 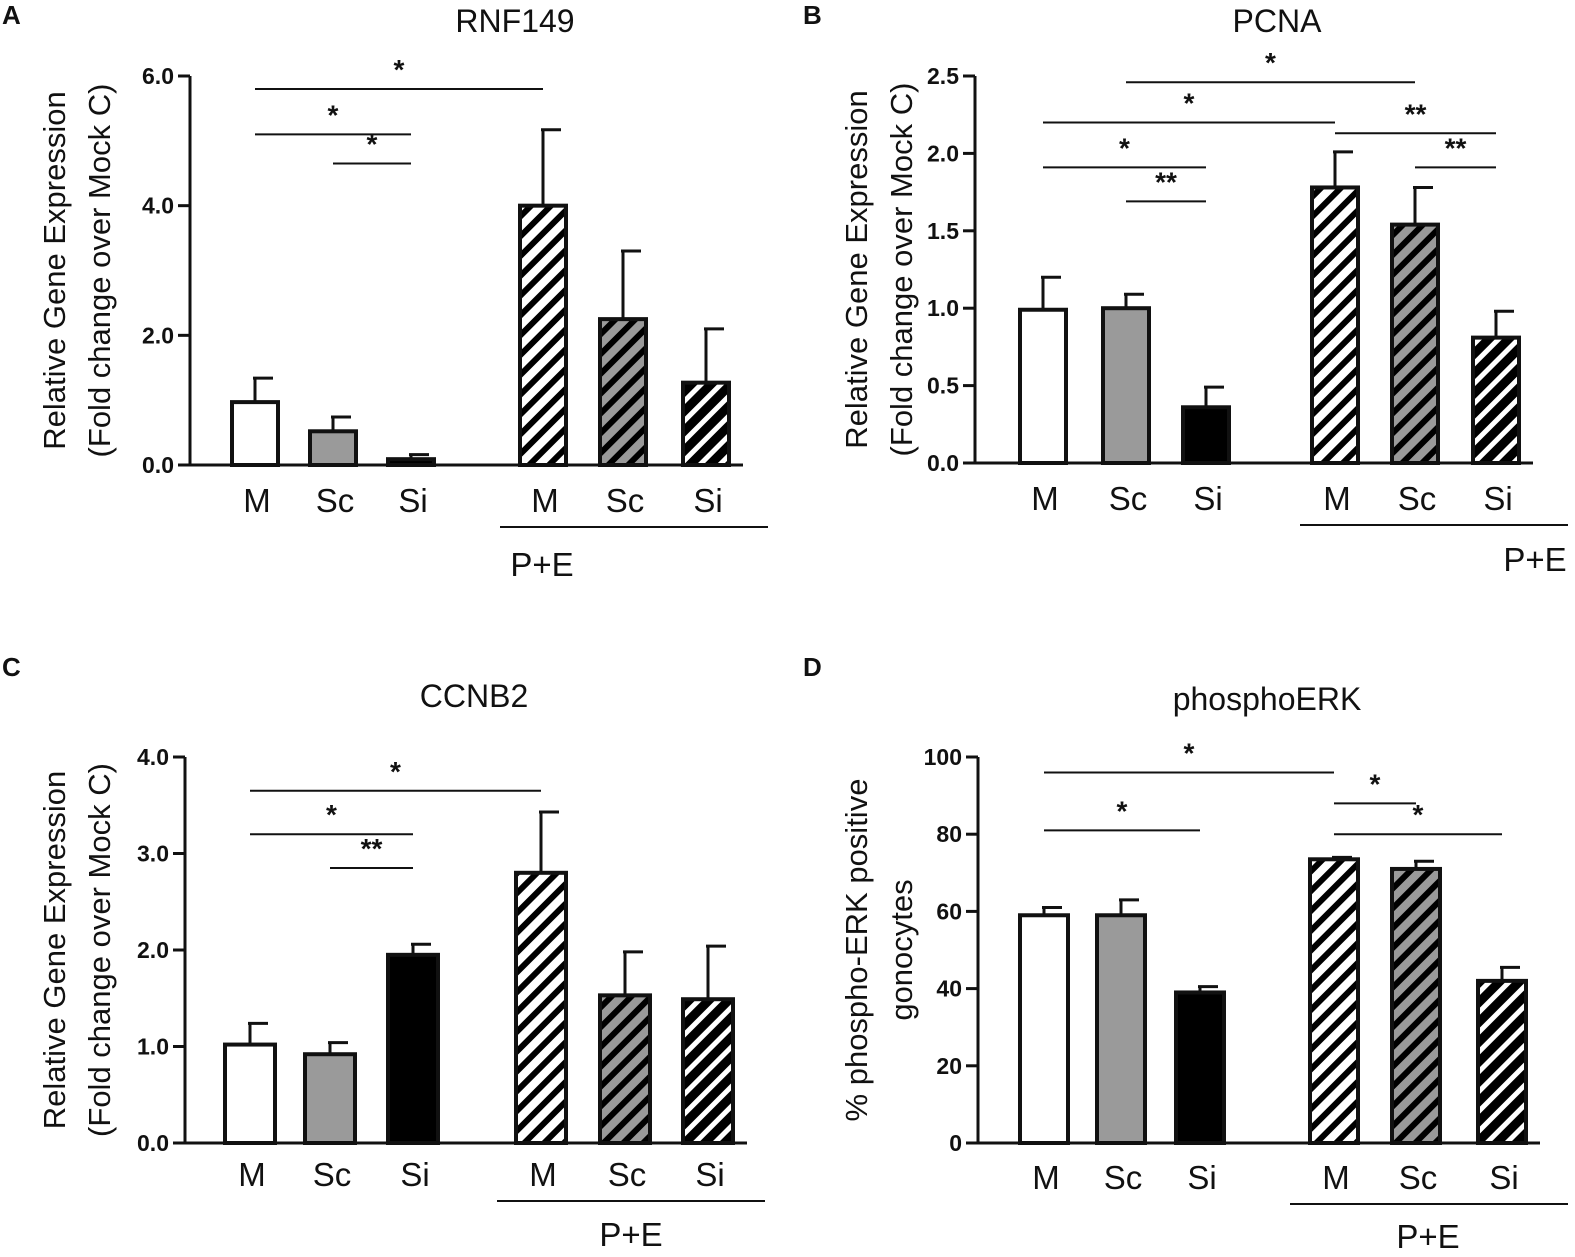 What do you see at coordinates (943, 231) in the screenshot?
I see `y-tick-label: 1.5` at bounding box center [943, 231].